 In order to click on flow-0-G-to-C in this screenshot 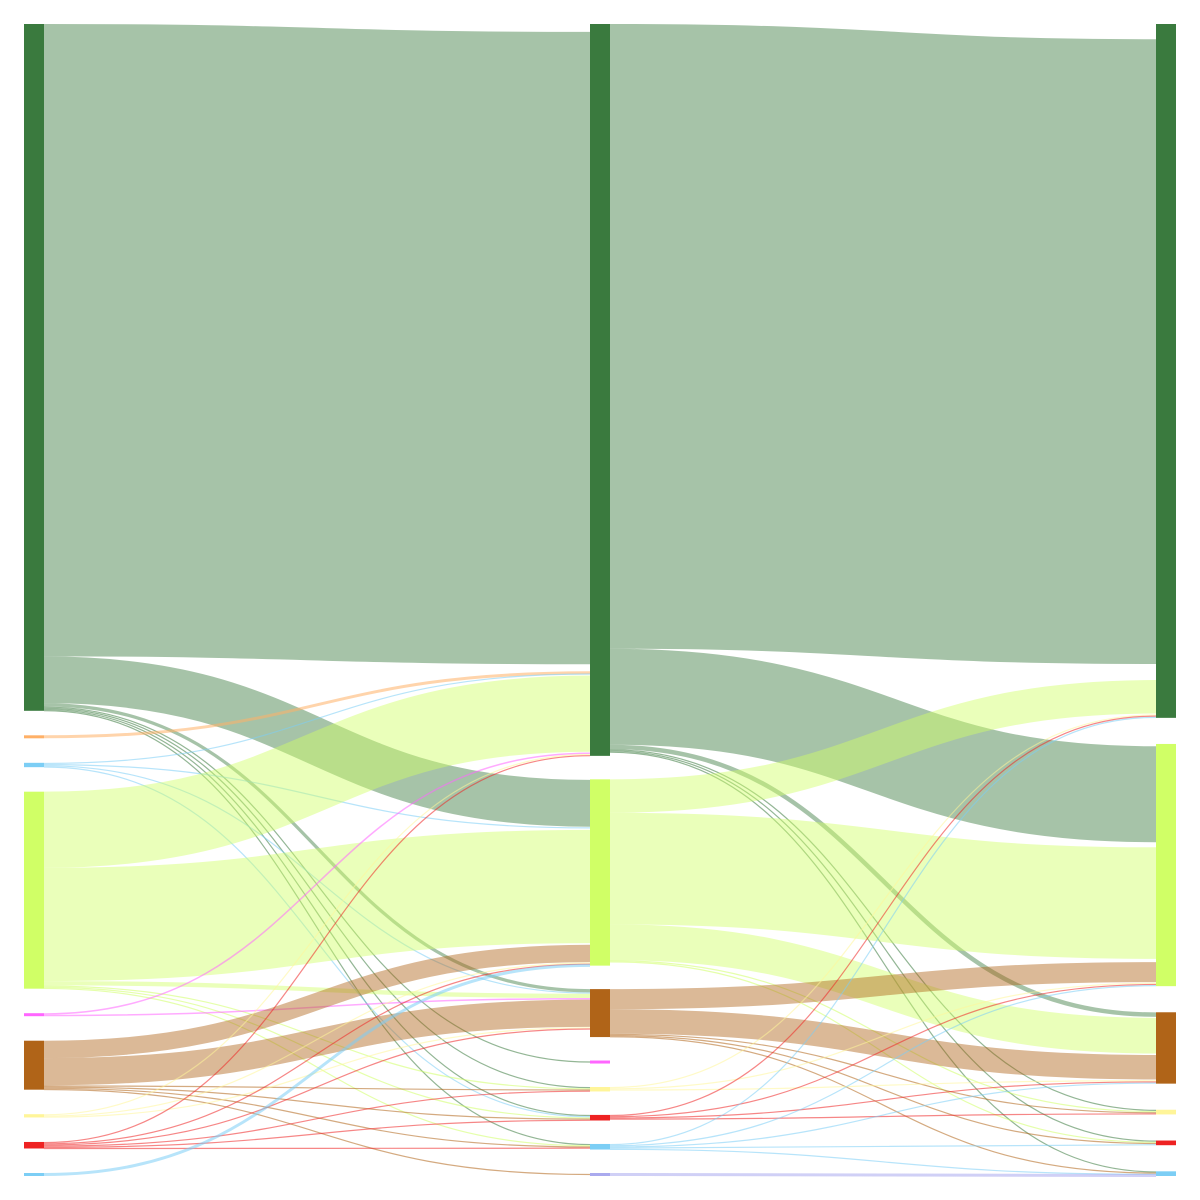, I will do `click(317, 879)`.